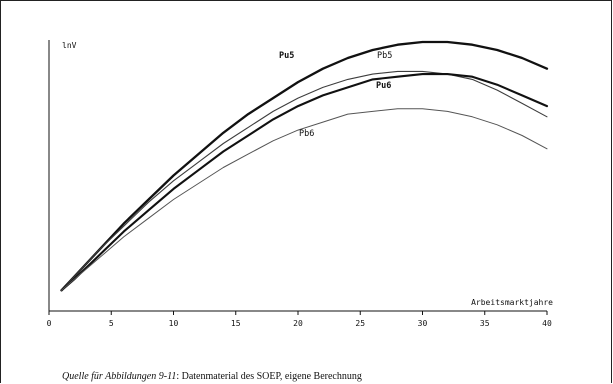 The width and height of the screenshot is (613, 384). Describe the element at coordinates (512, 302) in the screenshot. I see `x-axis-title: Arbeitsmarktjahre` at that location.